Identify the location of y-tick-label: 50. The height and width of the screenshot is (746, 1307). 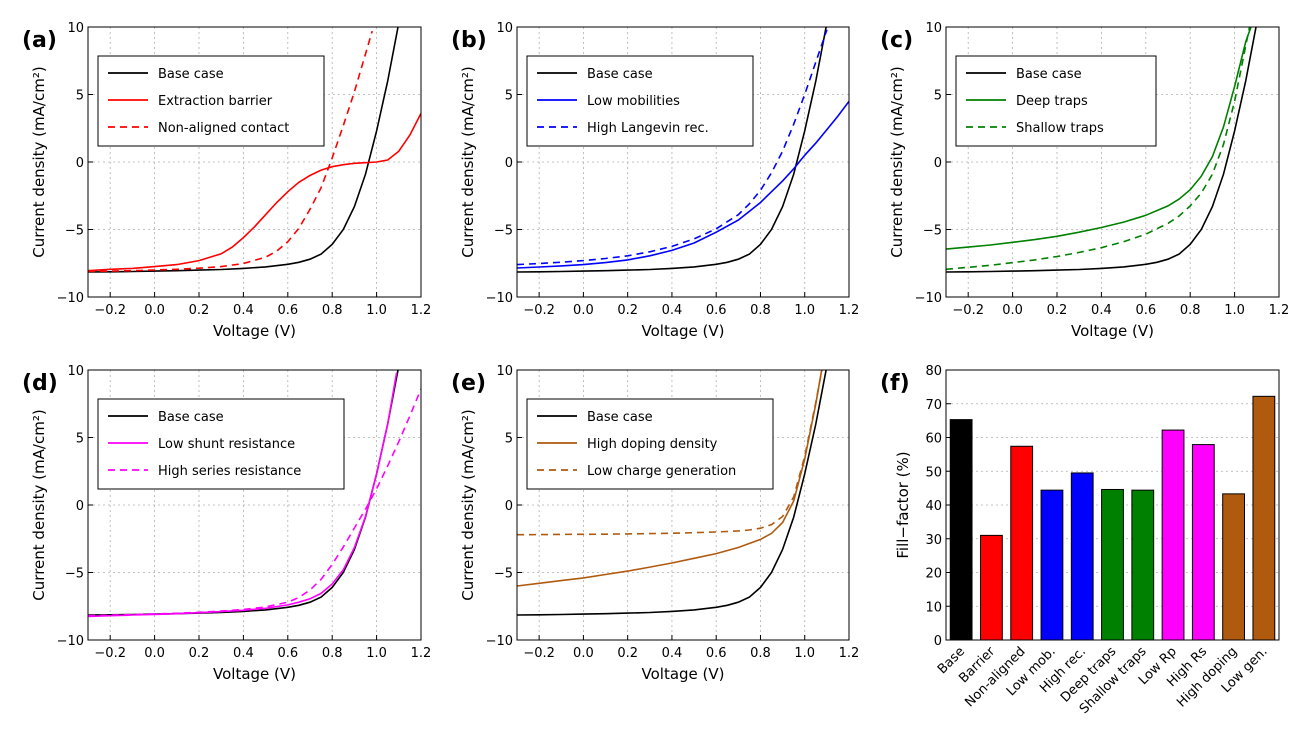
(933, 472).